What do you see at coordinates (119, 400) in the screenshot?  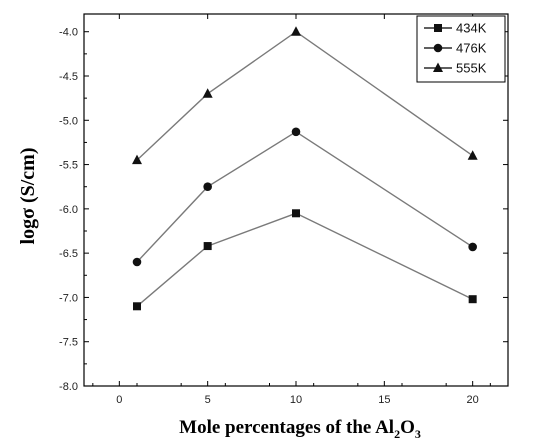 I see `x-tick-label: 0` at bounding box center [119, 400].